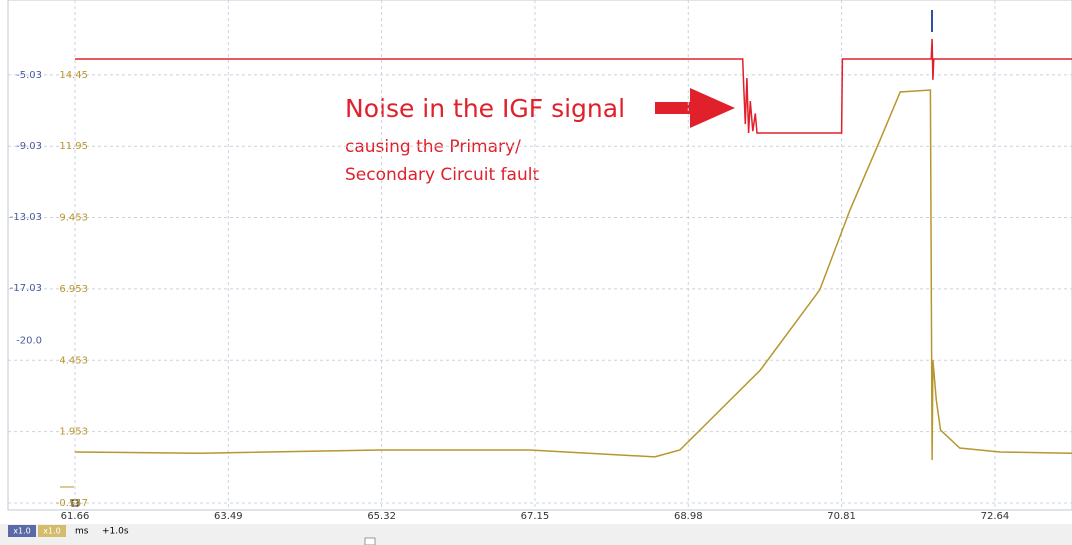 The width and height of the screenshot is (1072, 545). I want to click on annotation: Noise in the IGF signal, so click(485, 108).